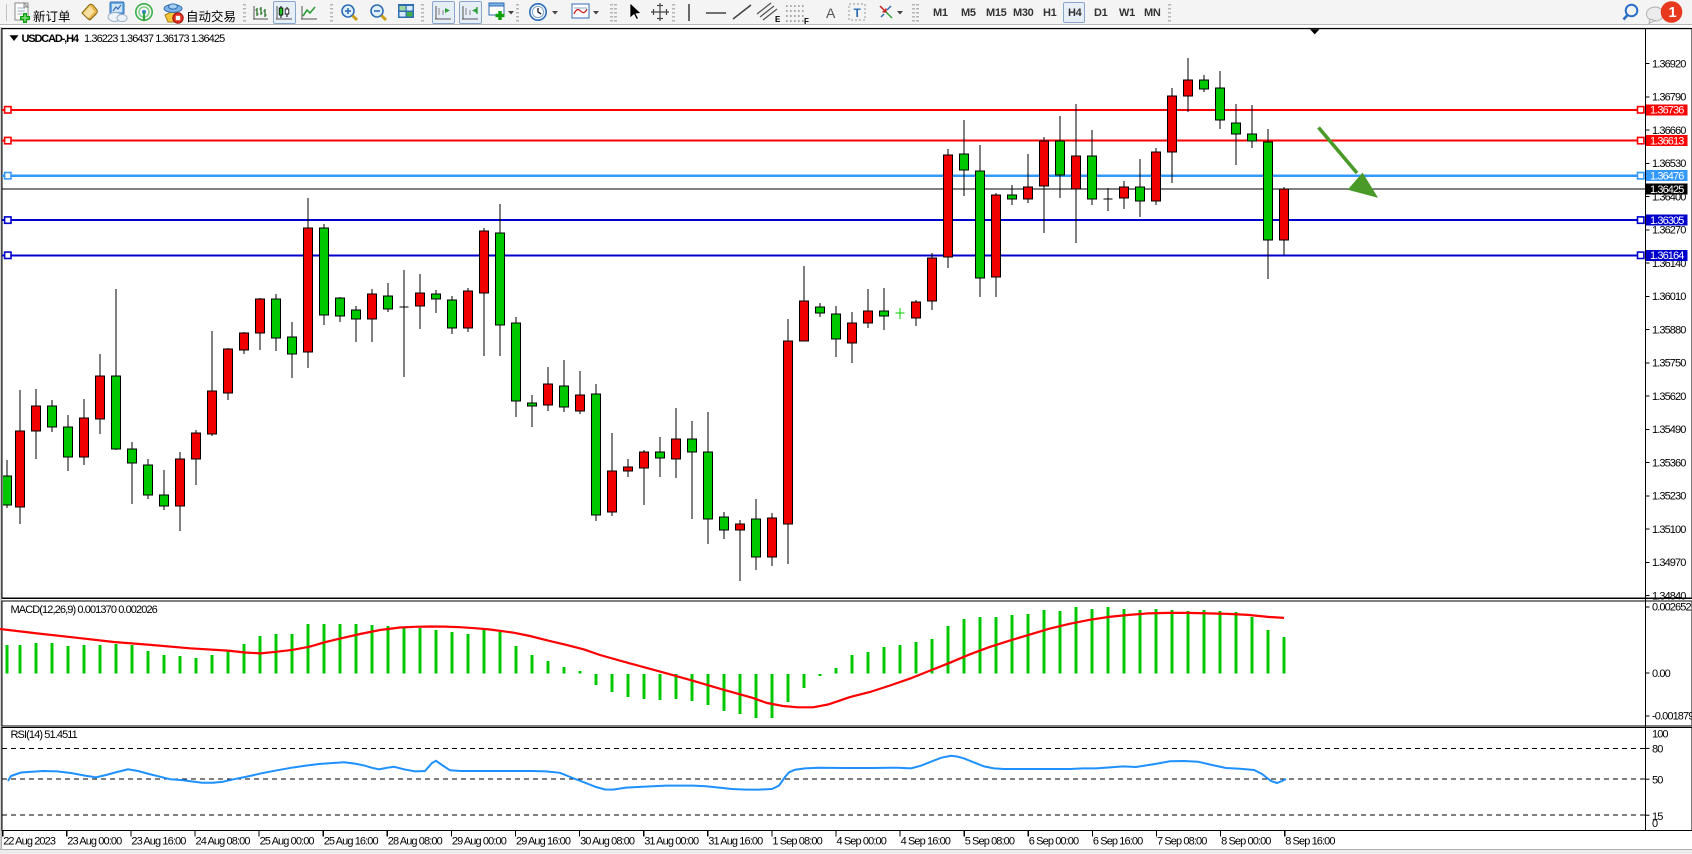 This screenshot has height=854, width=1692. What do you see at coordinates (1669, 463) in the screenshot?
I see `svg-text: 1.35360` at bounding box center [1669, 463].